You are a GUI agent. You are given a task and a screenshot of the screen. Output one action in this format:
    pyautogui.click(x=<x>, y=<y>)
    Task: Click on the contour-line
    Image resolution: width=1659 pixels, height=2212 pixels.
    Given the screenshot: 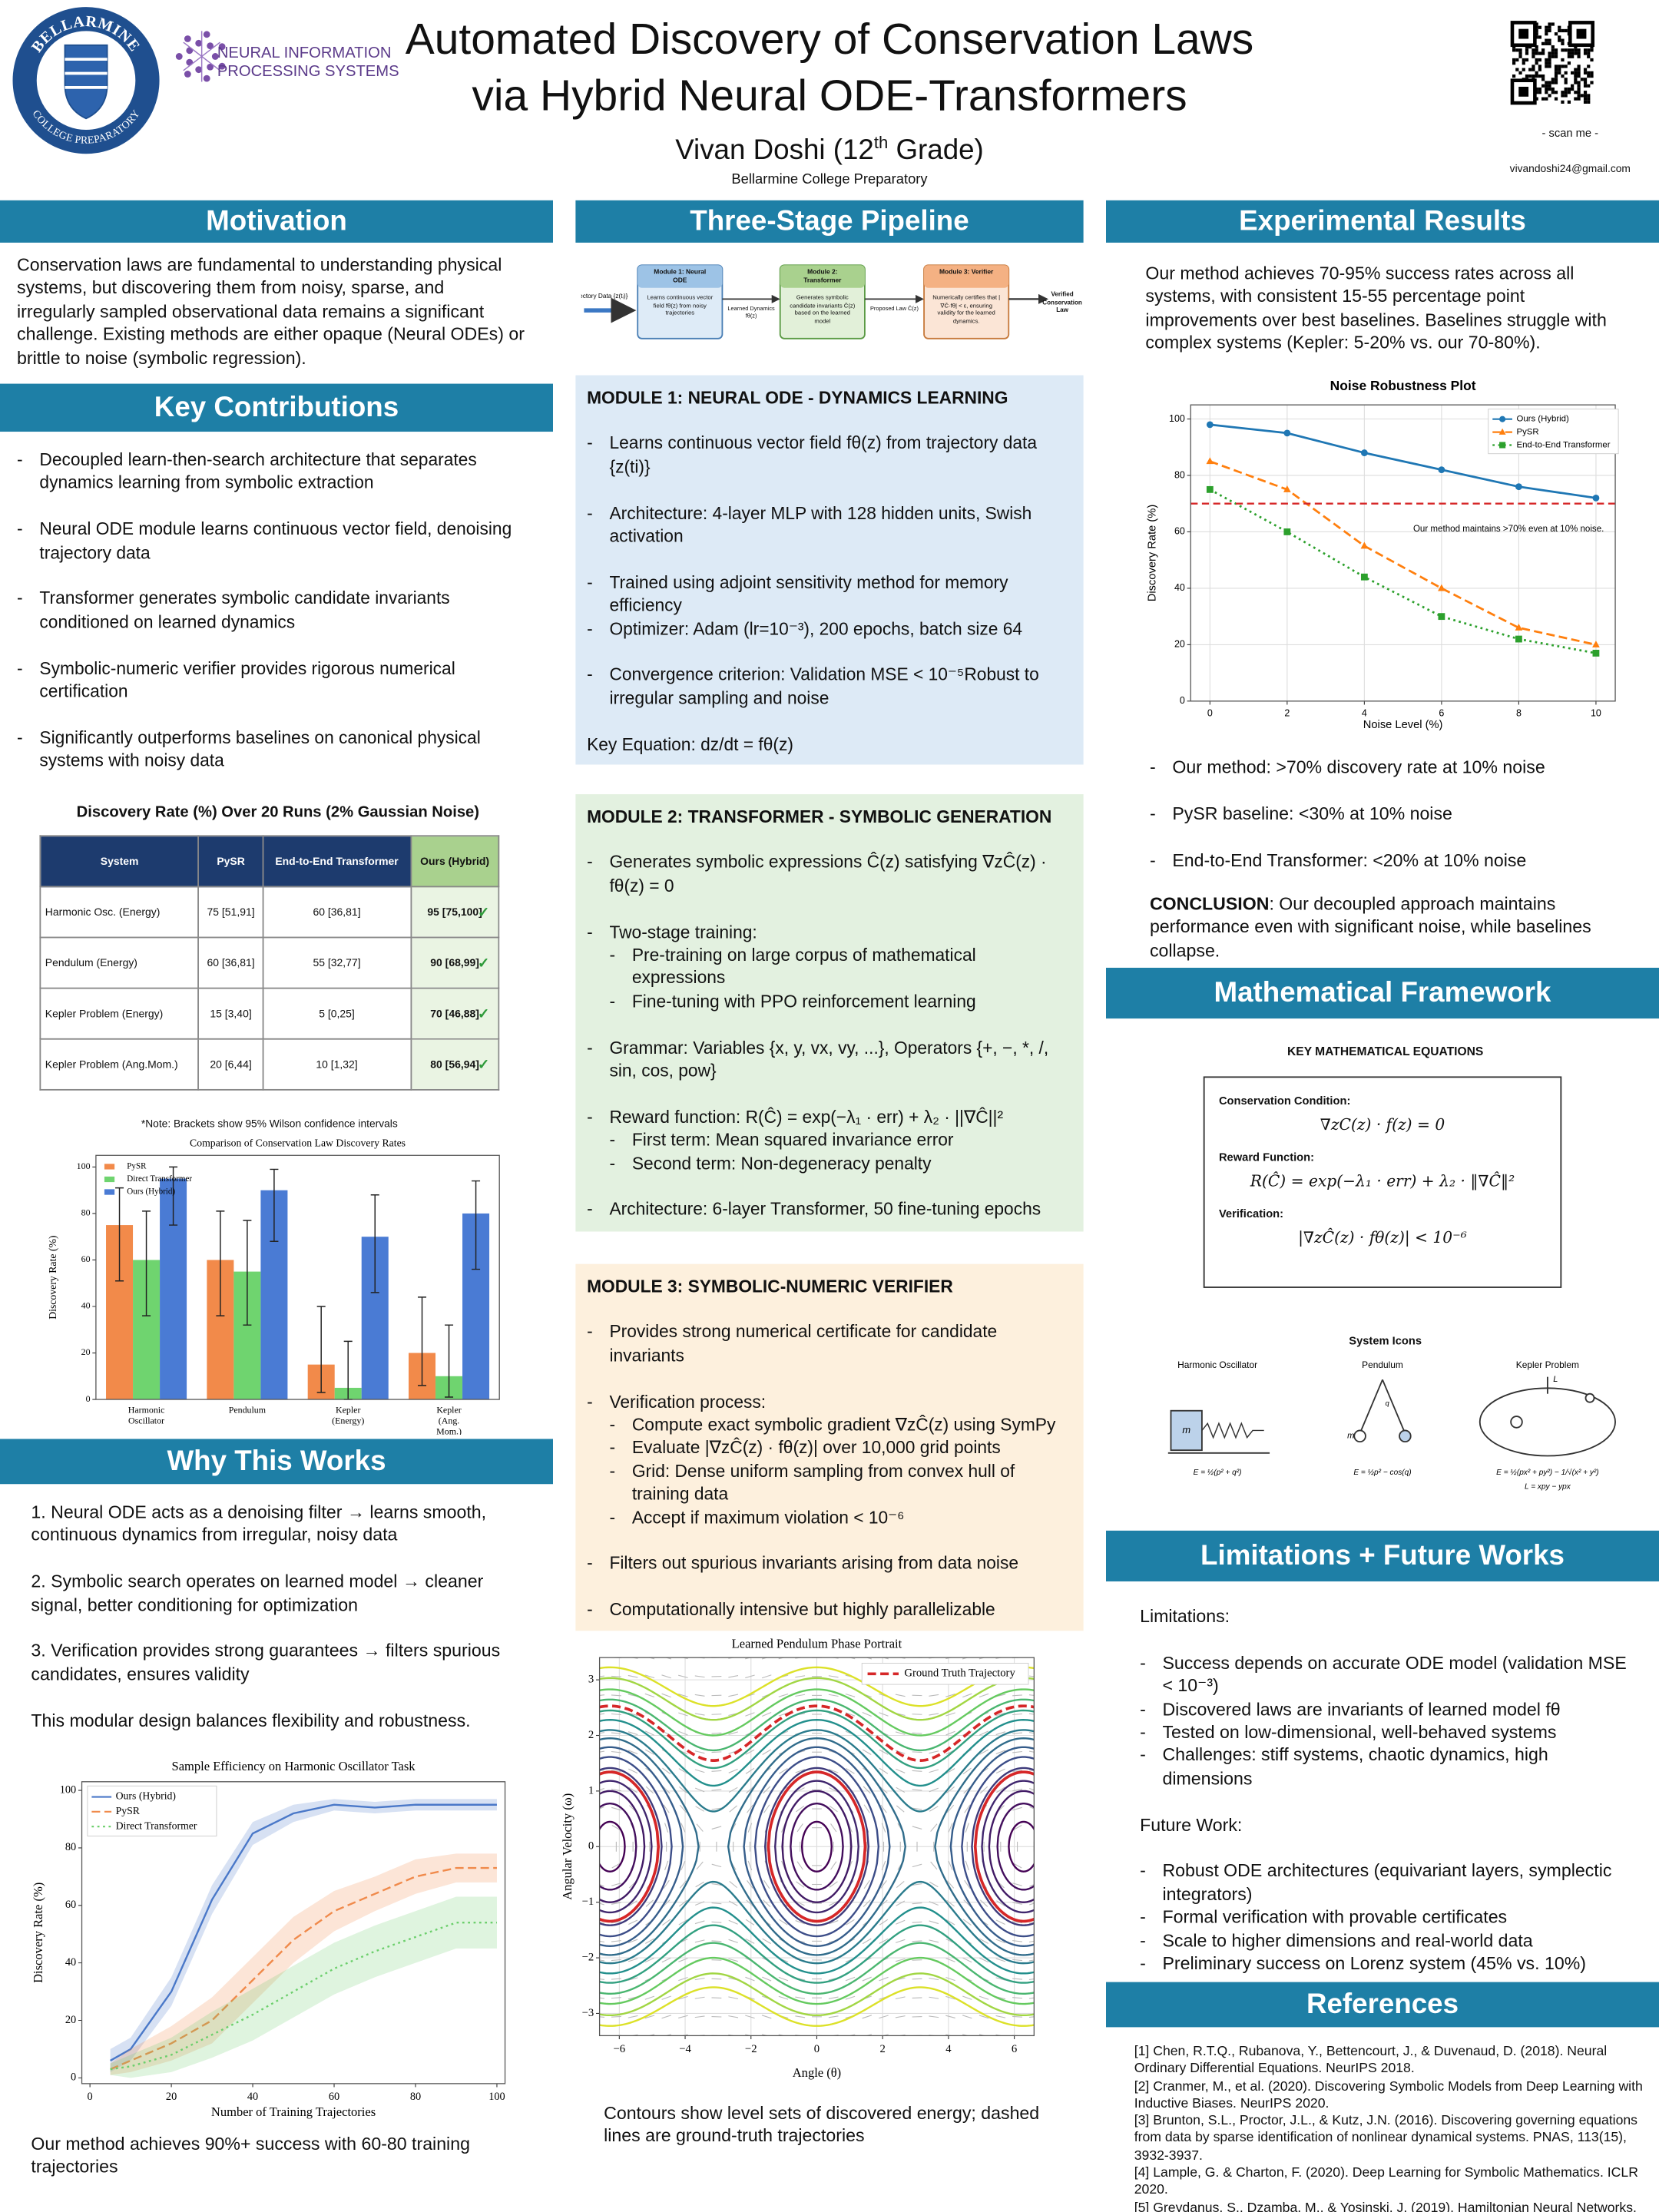 What is the action you would take?
    pyautogui.click(x=817, y=1847)
    